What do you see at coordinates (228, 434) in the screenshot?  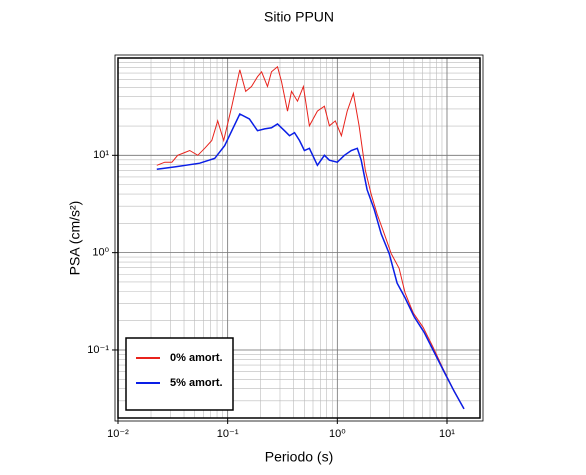 I see `x-tick-label: 10⁻¹` at bounding box center [228, 434].